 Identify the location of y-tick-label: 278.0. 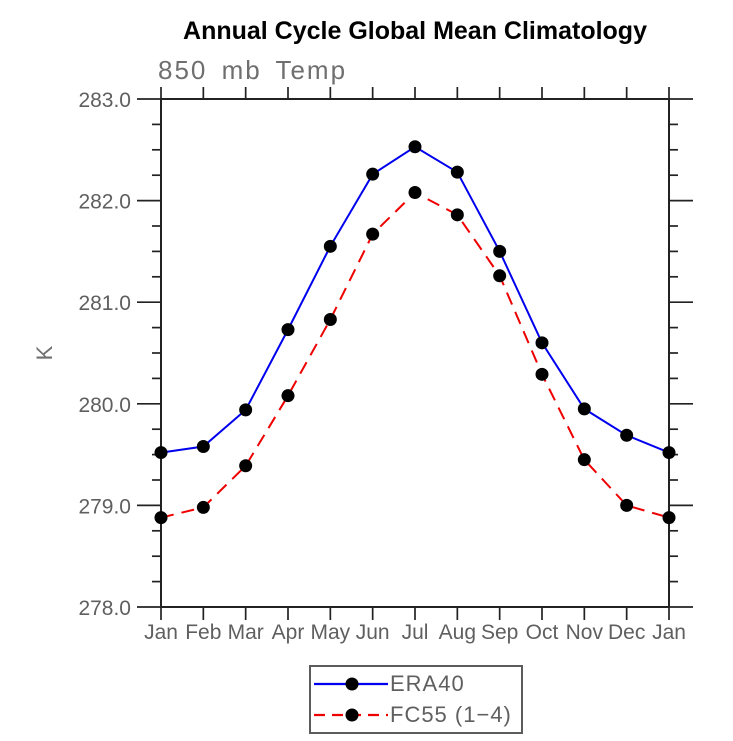
(104, 608).